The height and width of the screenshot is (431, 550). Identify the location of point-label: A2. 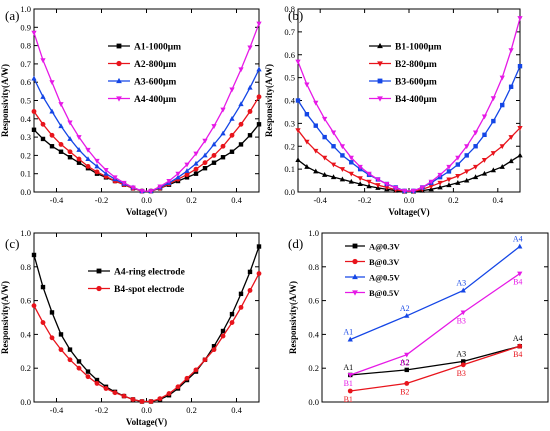
(405, 308).